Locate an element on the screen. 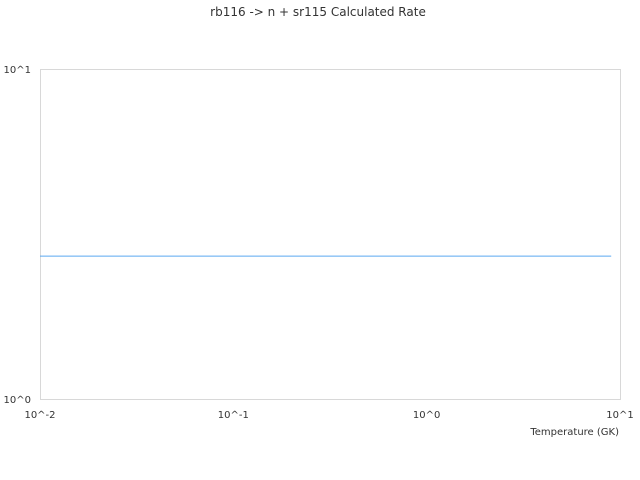 Image resolution: width=640 pixels, height=480 pixels. x-axis: 10^-2 10^-1 10^0 10^1 is located at coordinates (328, 415).